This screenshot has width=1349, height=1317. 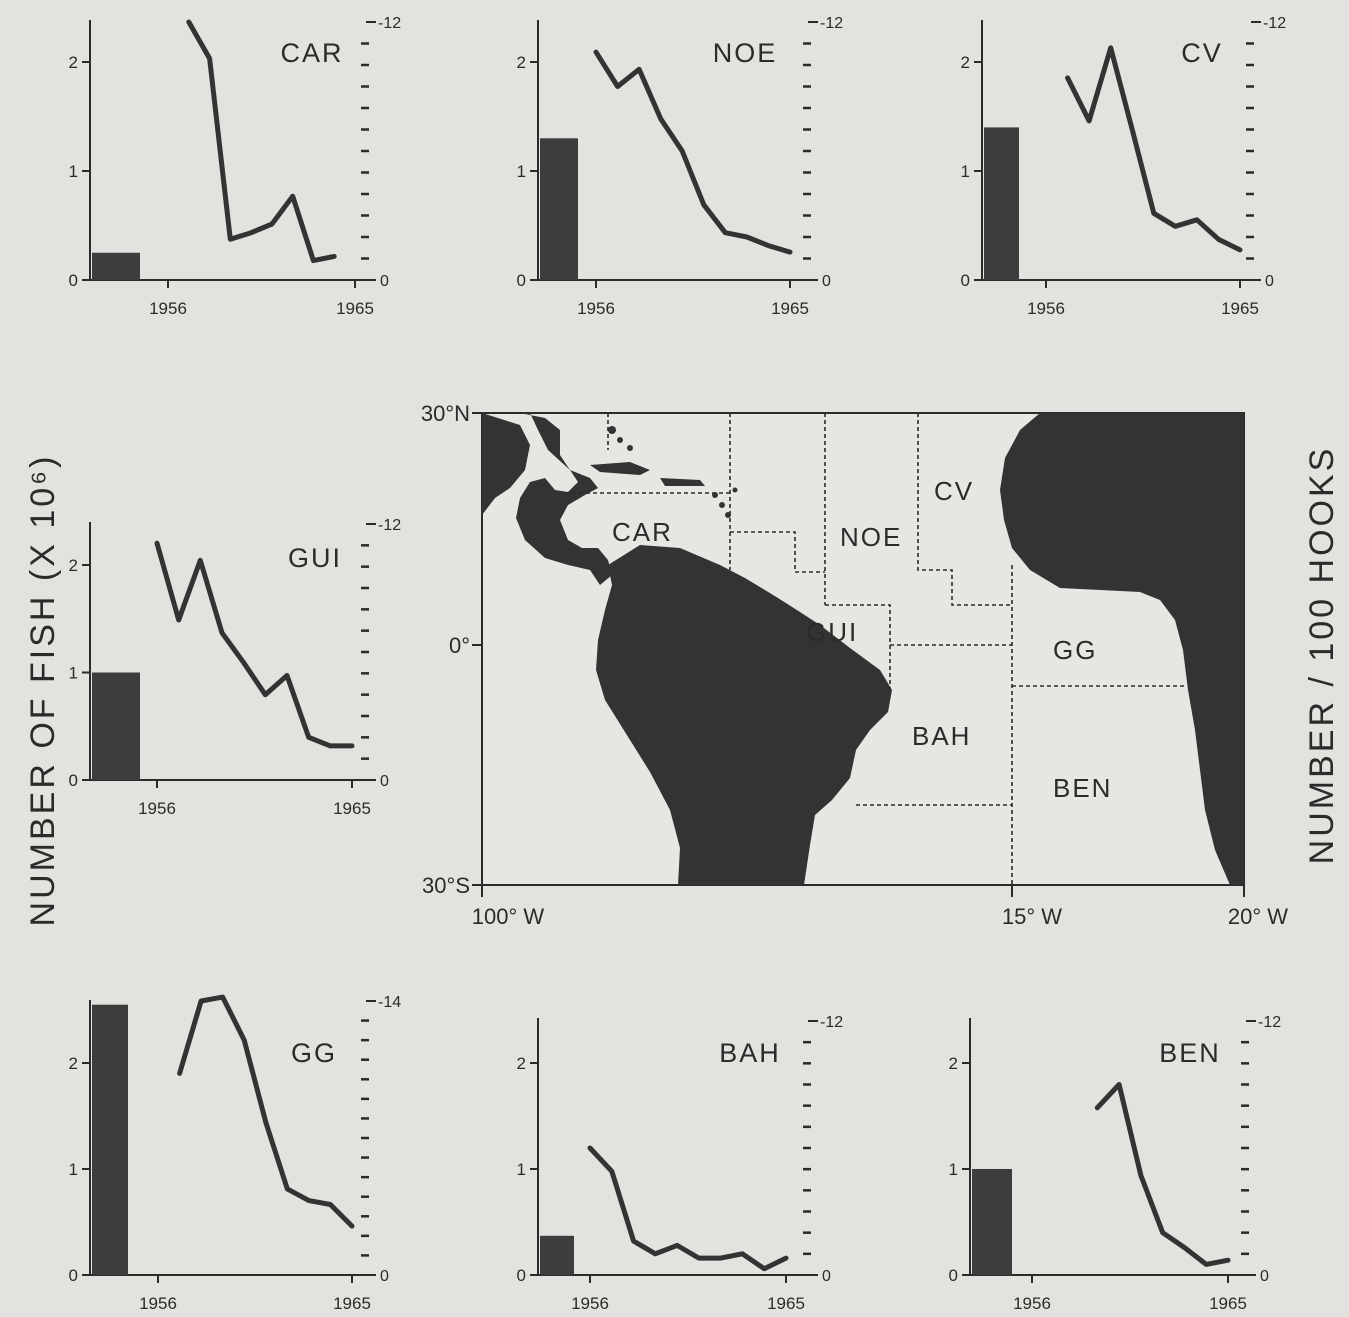 What do you see at coordinates (871, 537) in the screenshot?
I see `map-label-noe: NOE` at bounding box center [871, 537].